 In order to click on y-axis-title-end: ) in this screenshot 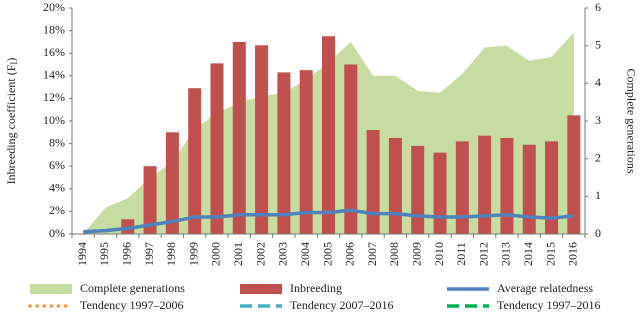, I will do `click(11, 60)`.